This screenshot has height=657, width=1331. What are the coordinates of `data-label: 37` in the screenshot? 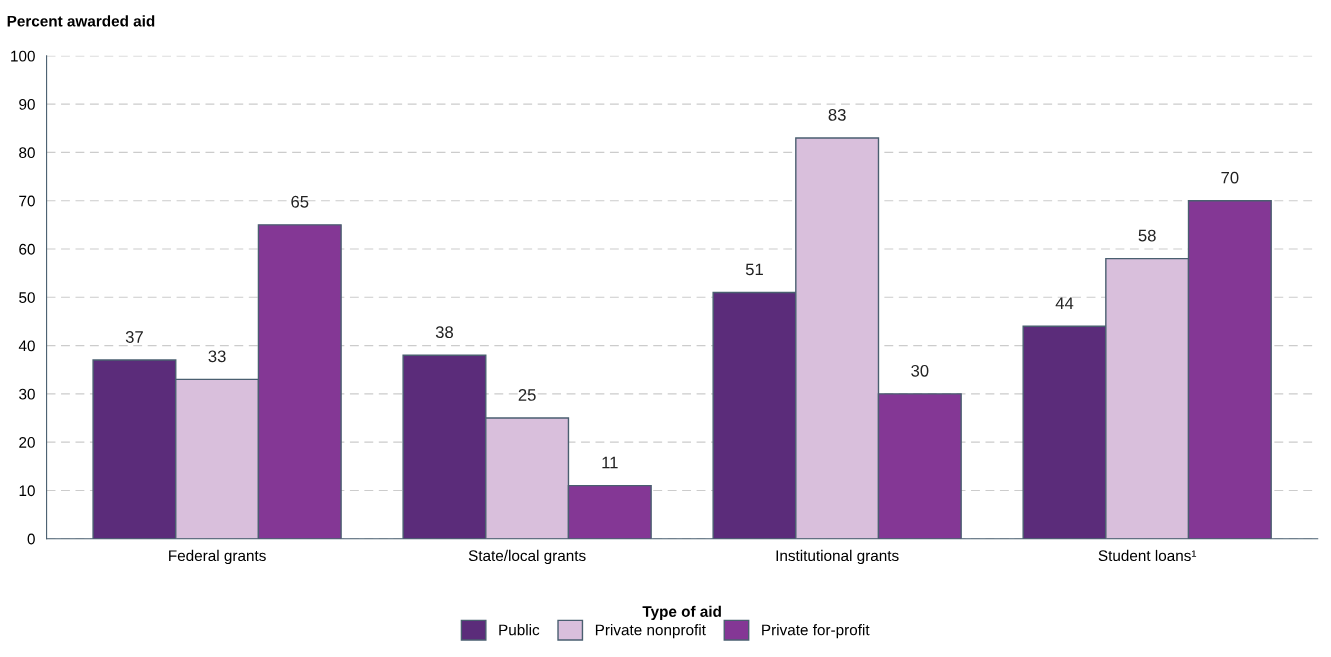 It's located at (134, 337).